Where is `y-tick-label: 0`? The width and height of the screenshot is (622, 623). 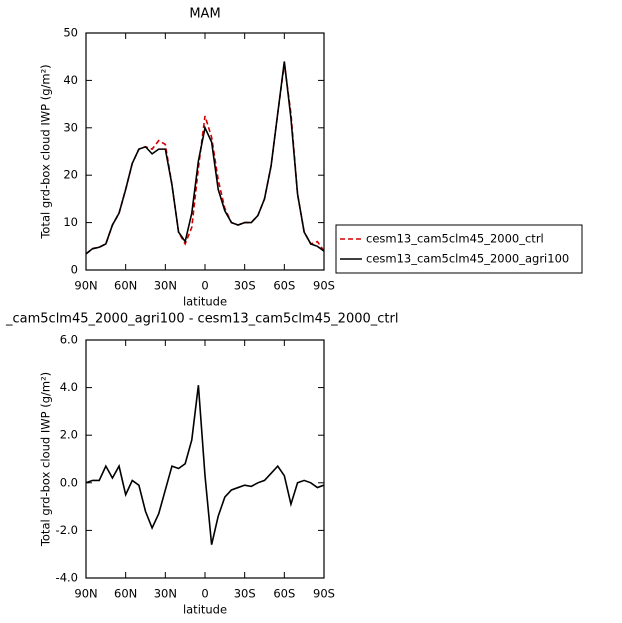
y-tick-label: 0 is located at coordinates (74, 270).